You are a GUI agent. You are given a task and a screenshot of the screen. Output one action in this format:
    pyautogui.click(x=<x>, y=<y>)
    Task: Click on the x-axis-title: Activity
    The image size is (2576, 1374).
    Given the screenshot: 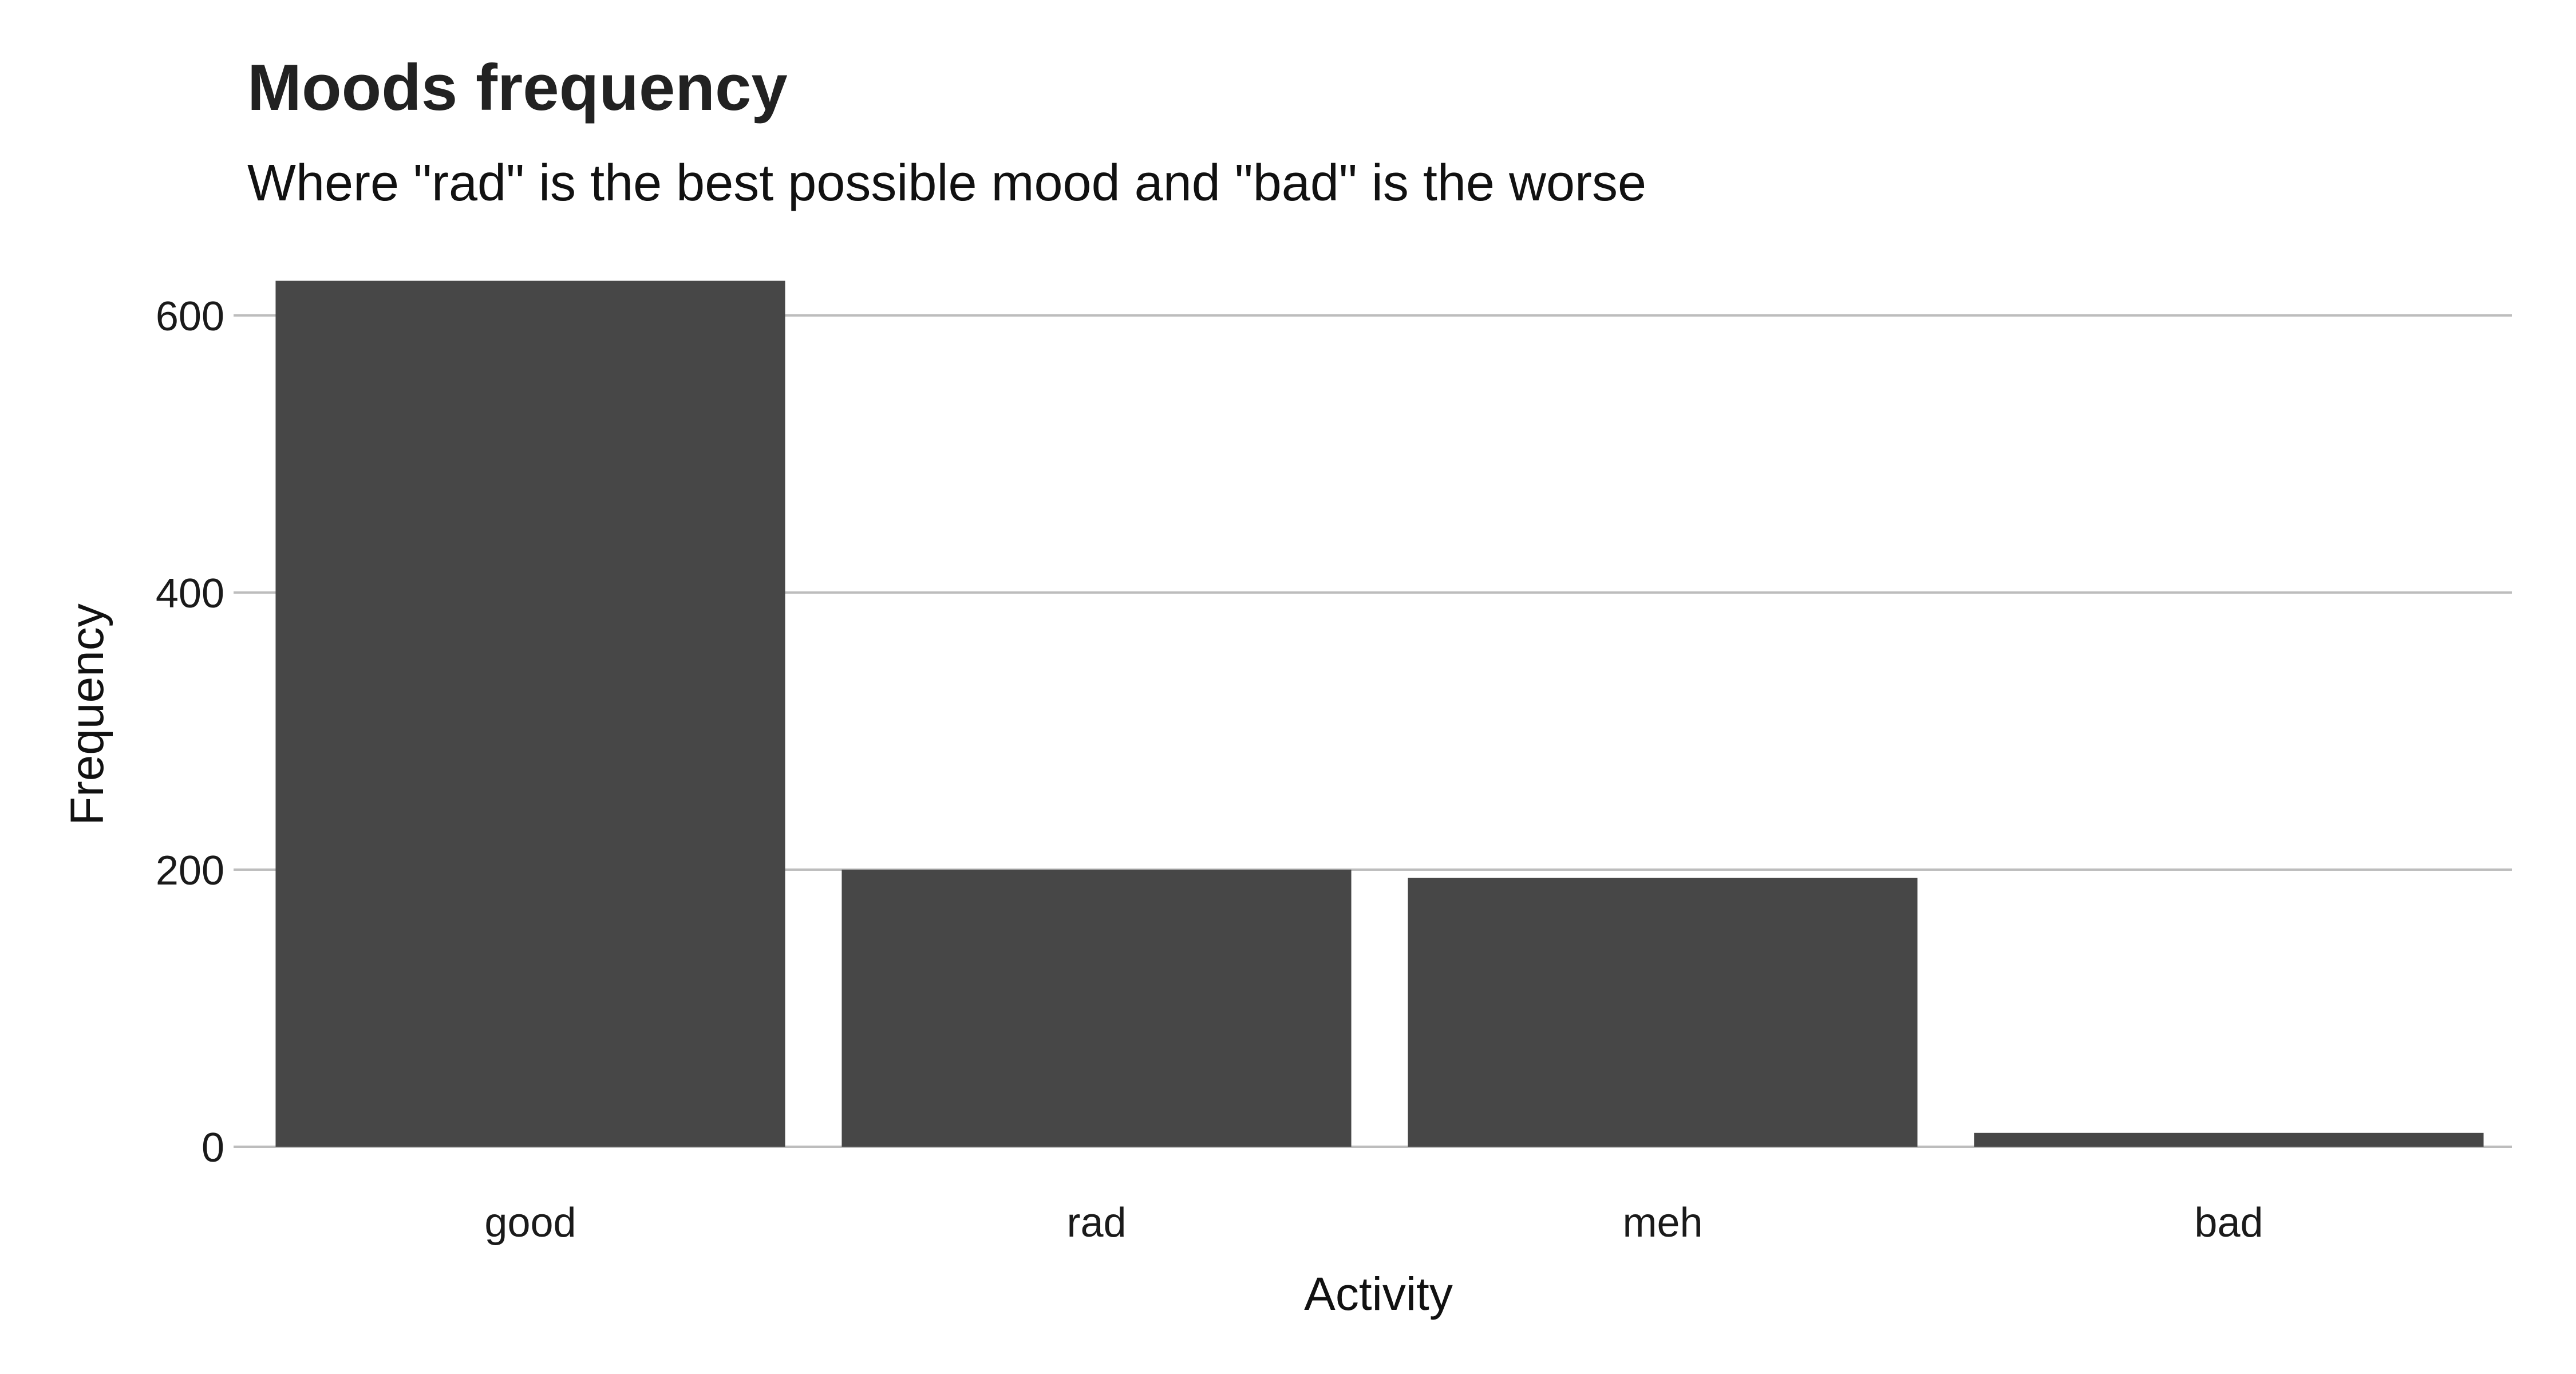 What is the action you would take?
    pyautogui.click(x=1378, y=1294)
    